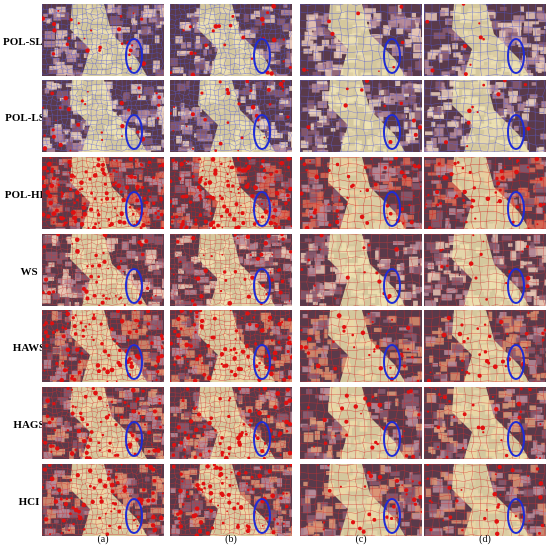 The width and height of the screenshot is (550, 549). Describe the element at coordinates (361, 539) in the screenshot. I see `column-label: (c)` at that location.